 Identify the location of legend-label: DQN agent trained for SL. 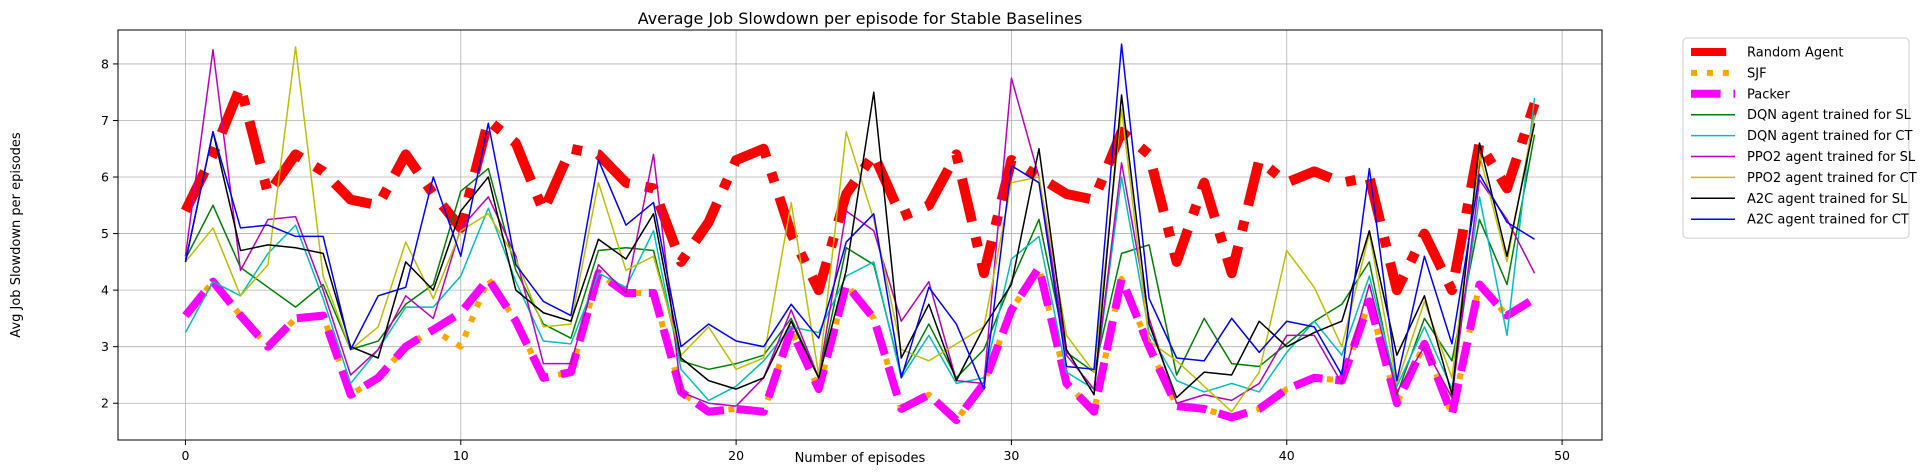
(1829, 115).